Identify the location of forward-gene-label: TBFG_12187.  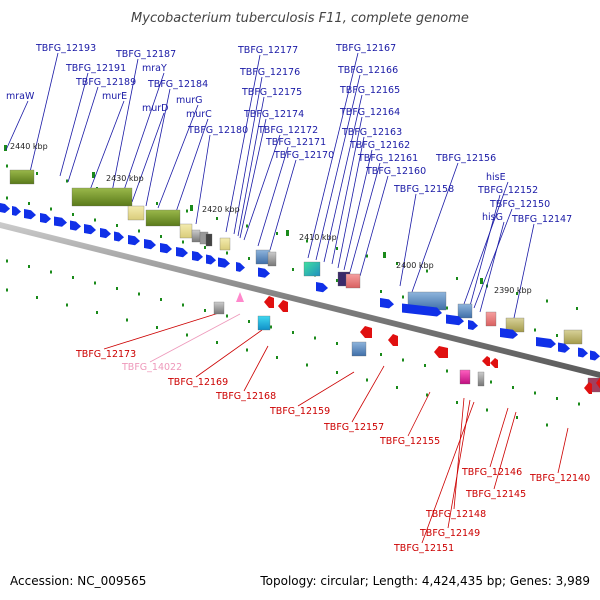
(145, 54).